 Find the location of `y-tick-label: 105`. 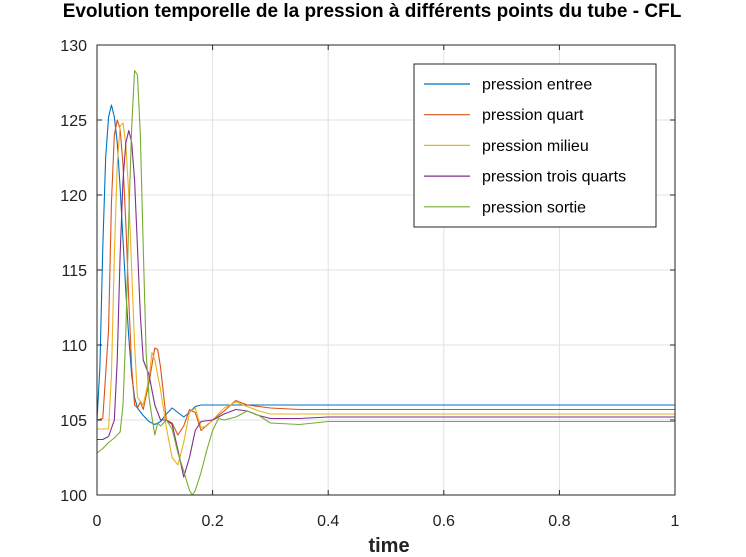

y-tick-label: 105 is located at coordinates (73, 421).